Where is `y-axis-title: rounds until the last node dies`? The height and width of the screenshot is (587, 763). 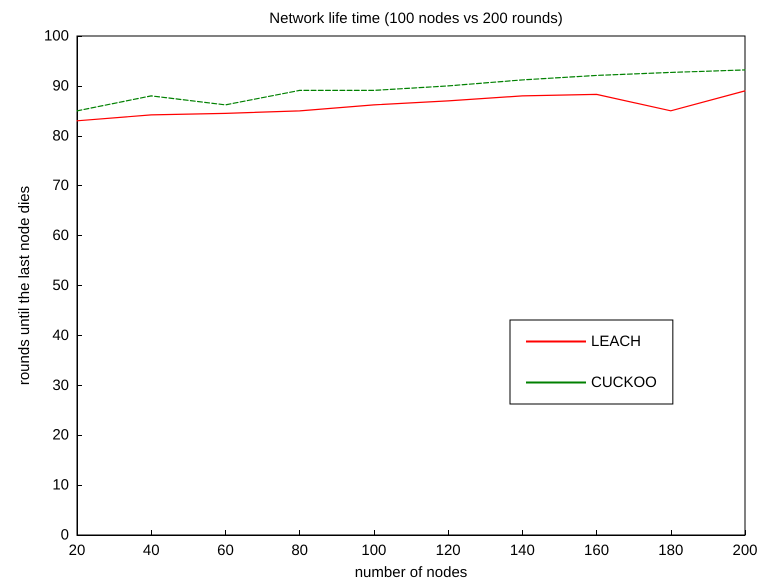
y-axis-title: rounds until the last node dies is located at coordinates (24, 286).